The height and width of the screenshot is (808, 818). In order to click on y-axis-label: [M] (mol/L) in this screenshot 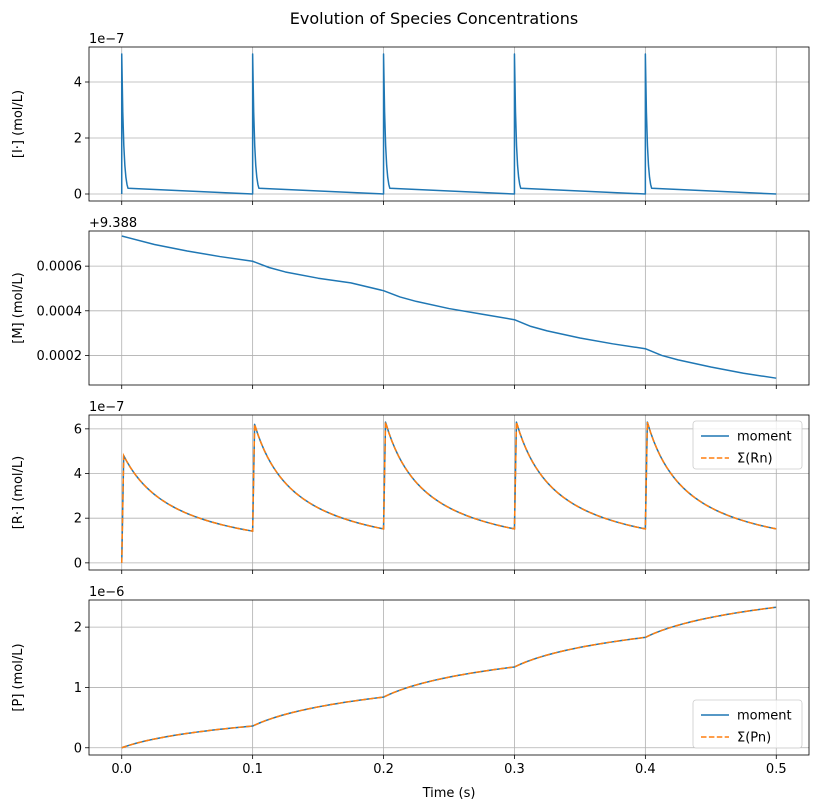, I will do `click(18, 308)`.